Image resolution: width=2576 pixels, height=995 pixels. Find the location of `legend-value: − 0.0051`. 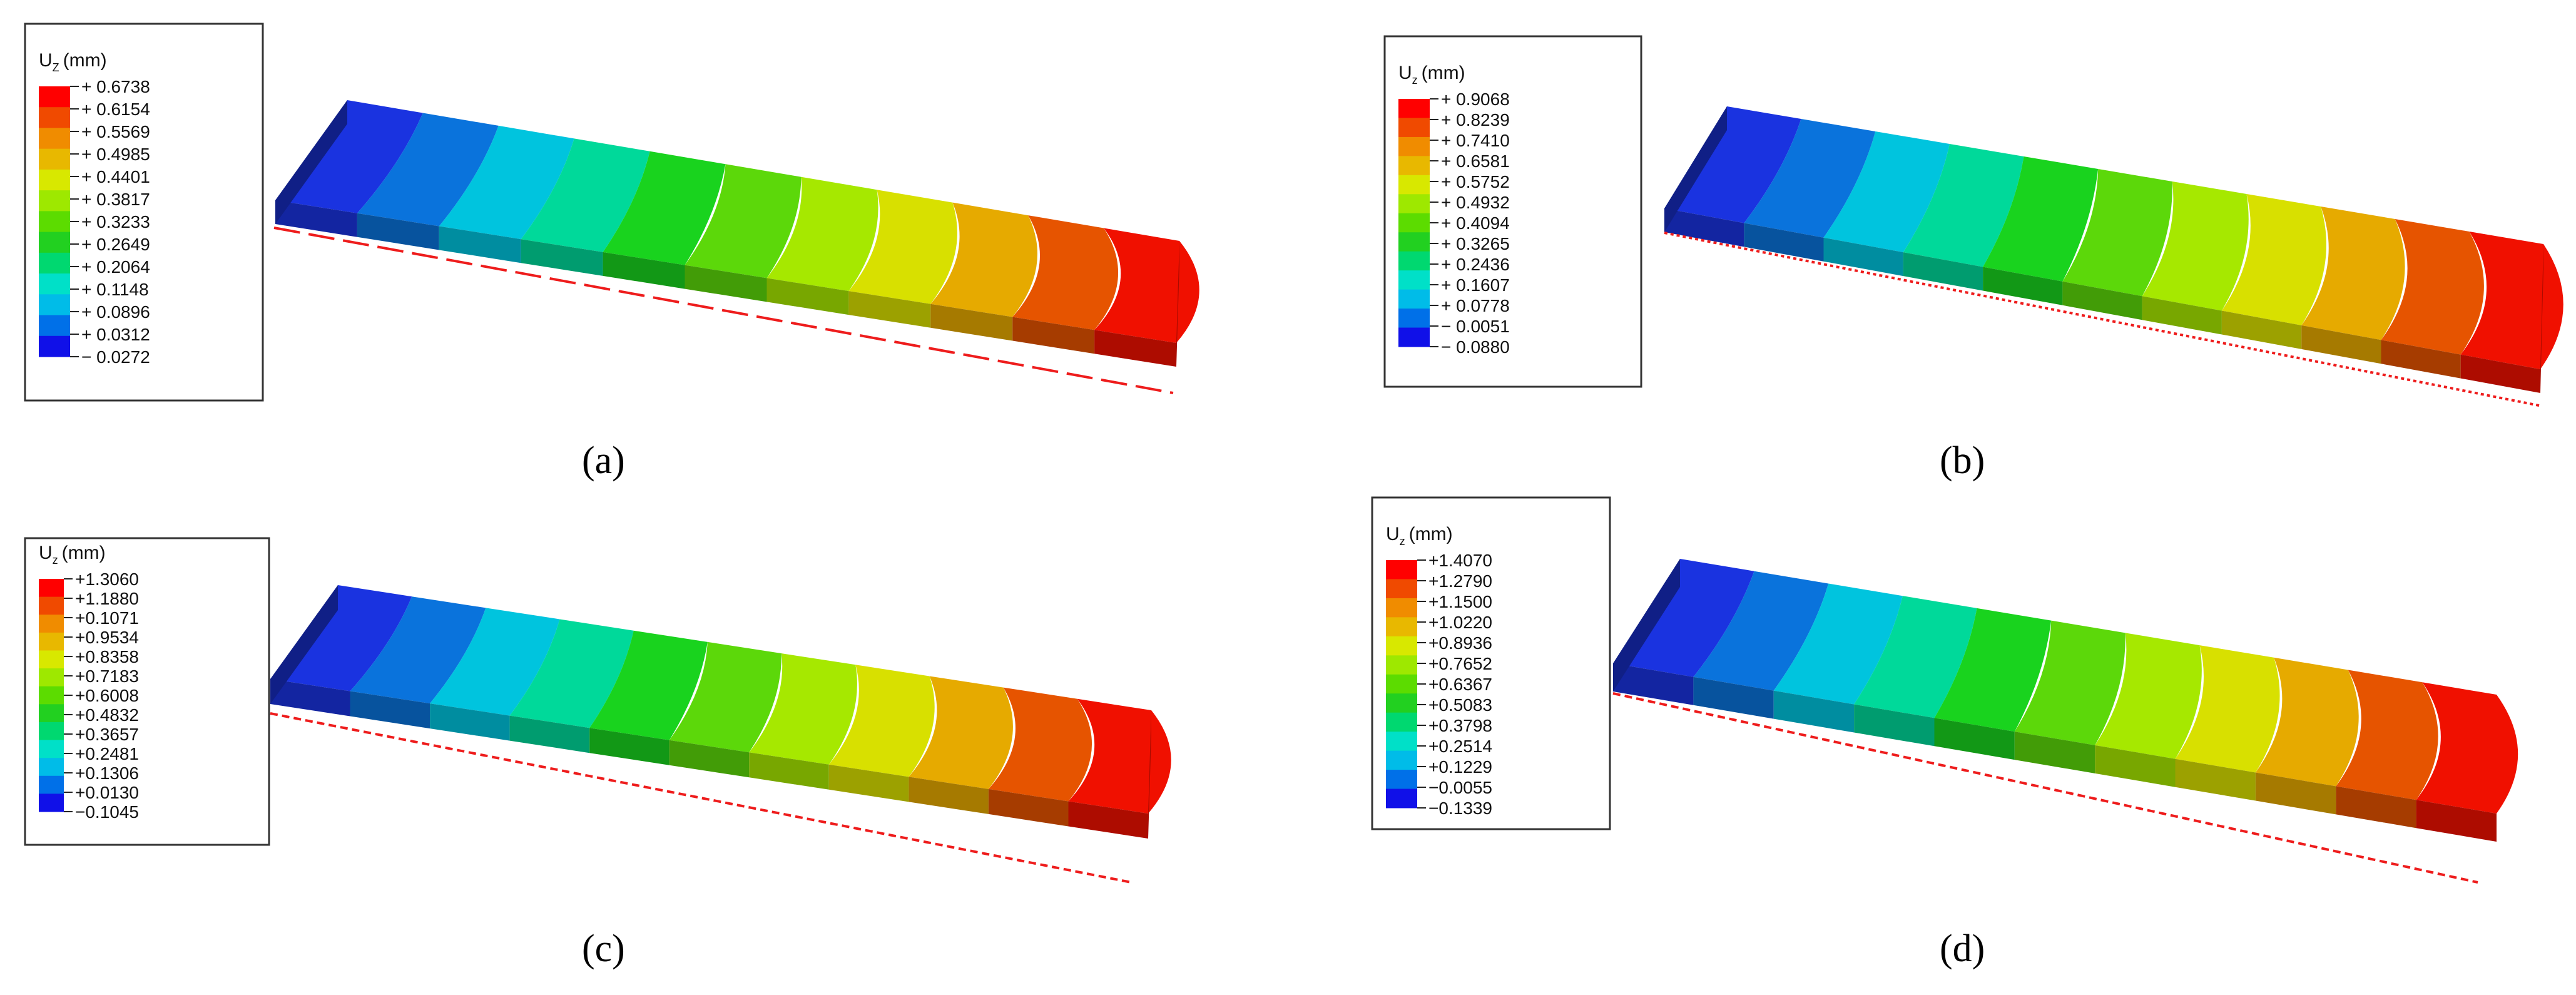

legend-value: − 0.0051 is located at coordinates (1476, 326).